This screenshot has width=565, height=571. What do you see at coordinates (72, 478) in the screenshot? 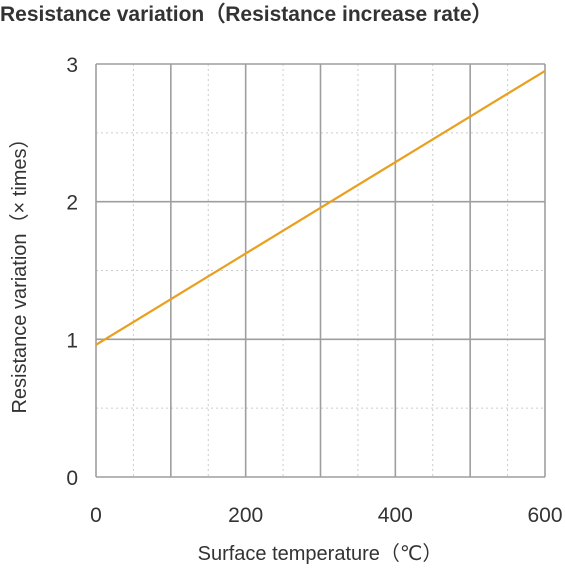
I see `y-tick-label: 0` at bounding box center [72, 478].